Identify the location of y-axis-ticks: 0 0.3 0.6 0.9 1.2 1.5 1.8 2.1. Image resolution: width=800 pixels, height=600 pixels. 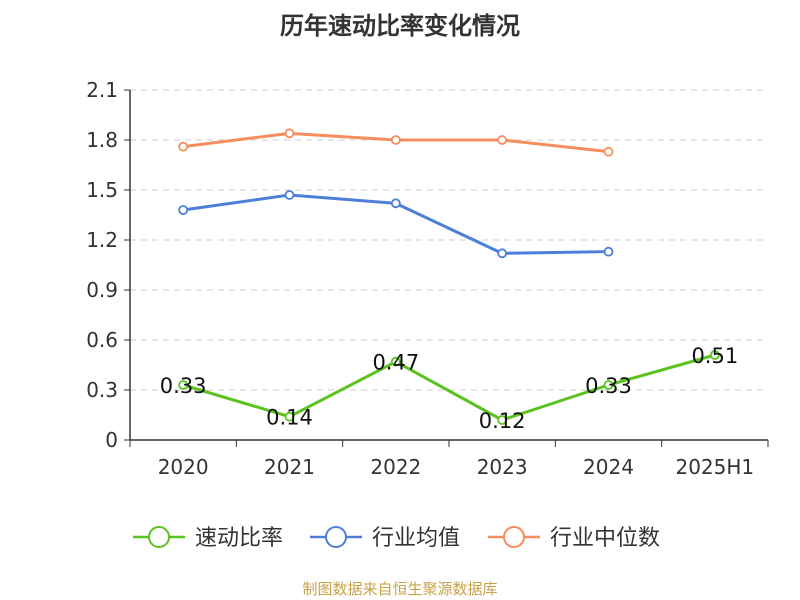
(108, 265).